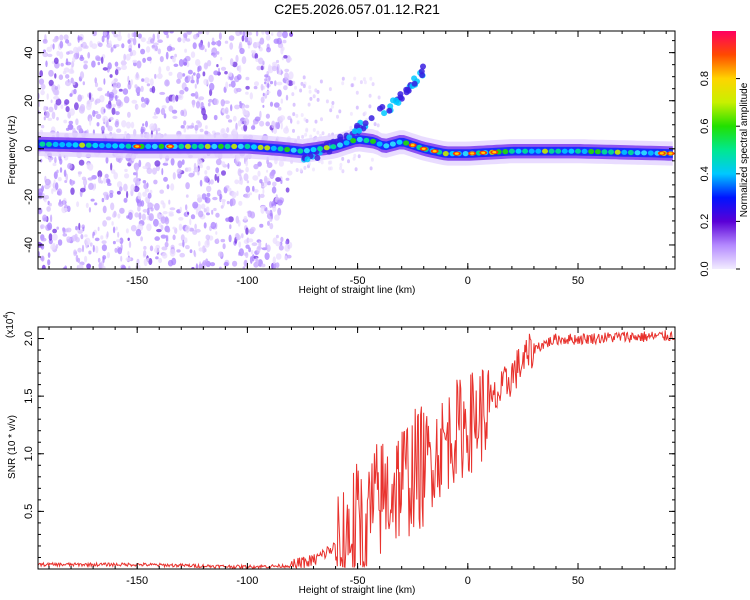  Describe the element at coordinates (29, 245) in the screenshot. I see `top-y-tick-label: -40` at that location.